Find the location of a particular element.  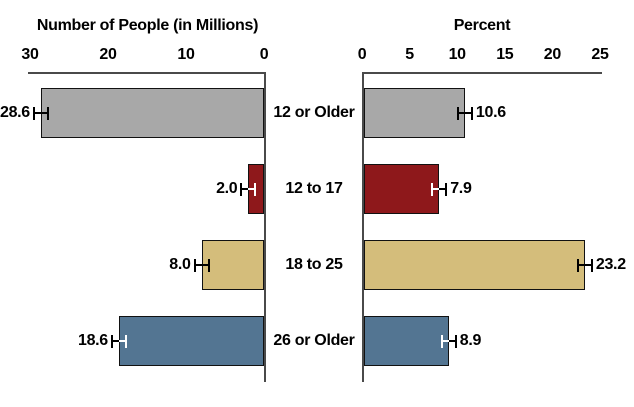

value-label-people-18-to-25: 8.0 is located at coordinates (180, 264).